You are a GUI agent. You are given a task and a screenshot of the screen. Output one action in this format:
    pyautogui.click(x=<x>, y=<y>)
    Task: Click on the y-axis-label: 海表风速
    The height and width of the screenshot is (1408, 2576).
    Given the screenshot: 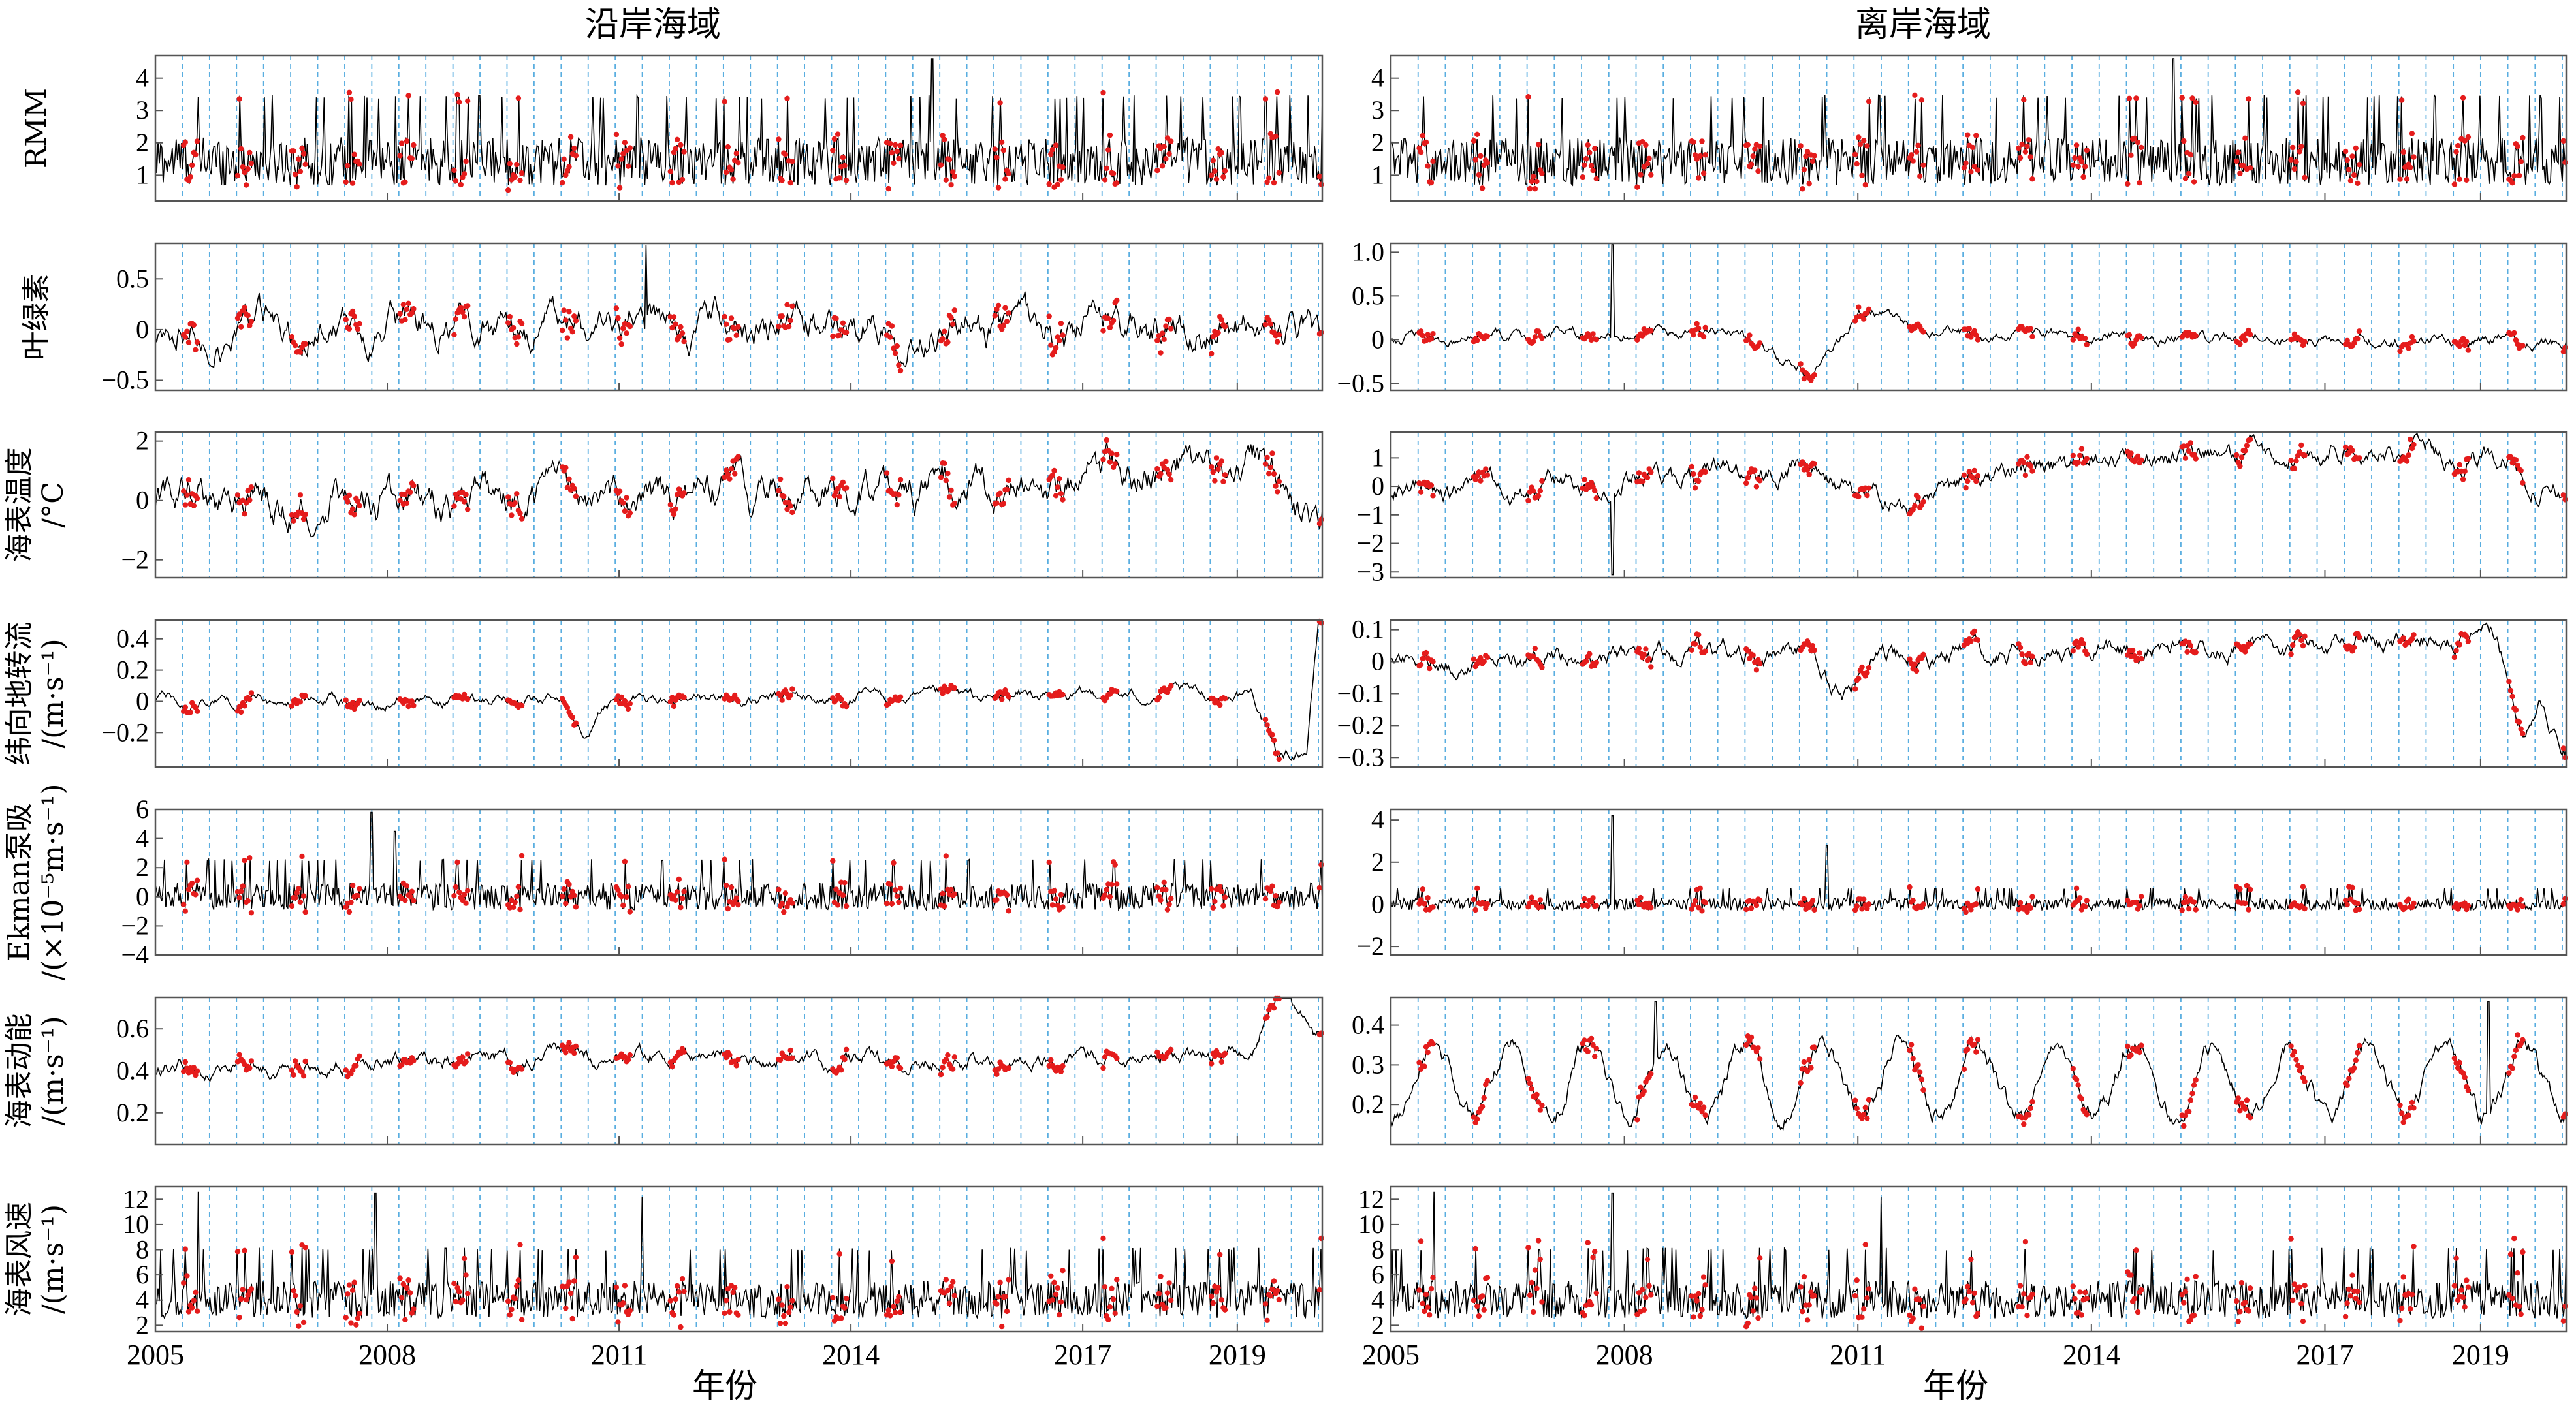 What is the action you would take?
    pyautogui.click(x=19, y=1259)
    